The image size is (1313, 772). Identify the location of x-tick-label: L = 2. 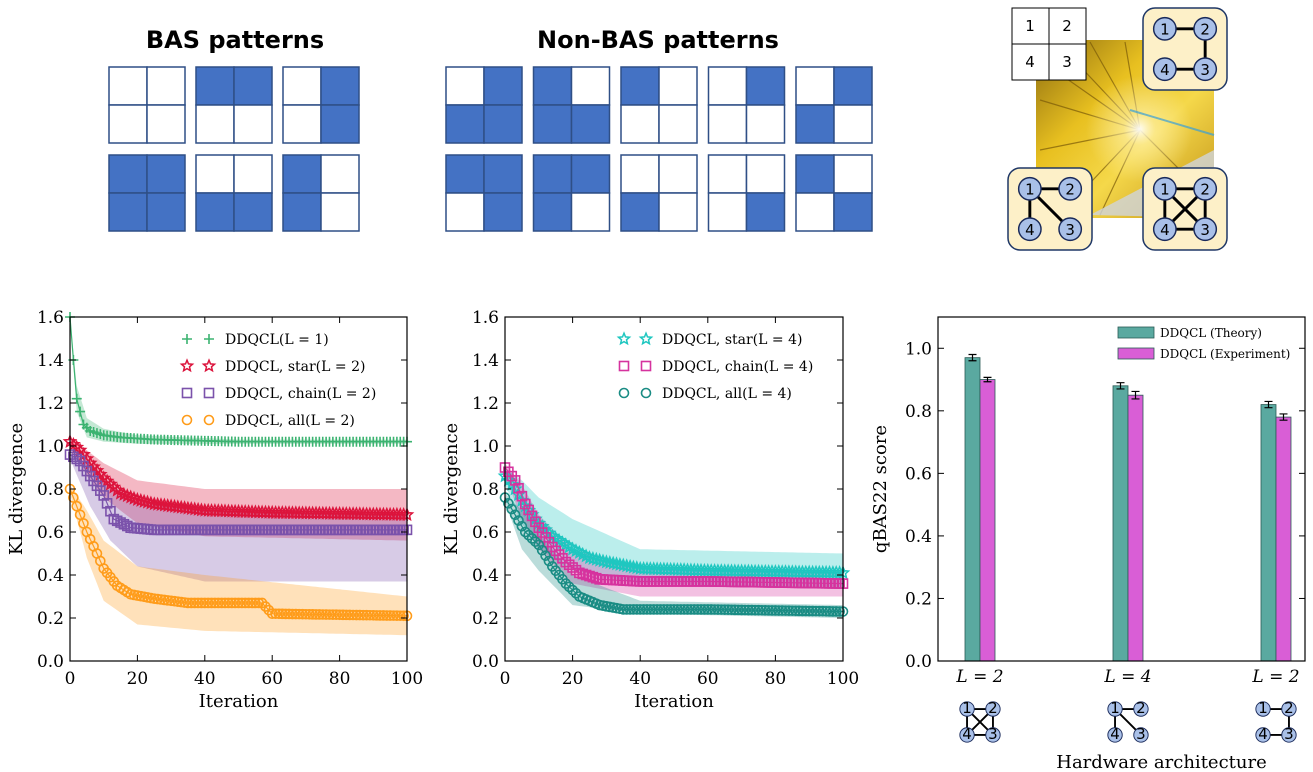
(979, 677).